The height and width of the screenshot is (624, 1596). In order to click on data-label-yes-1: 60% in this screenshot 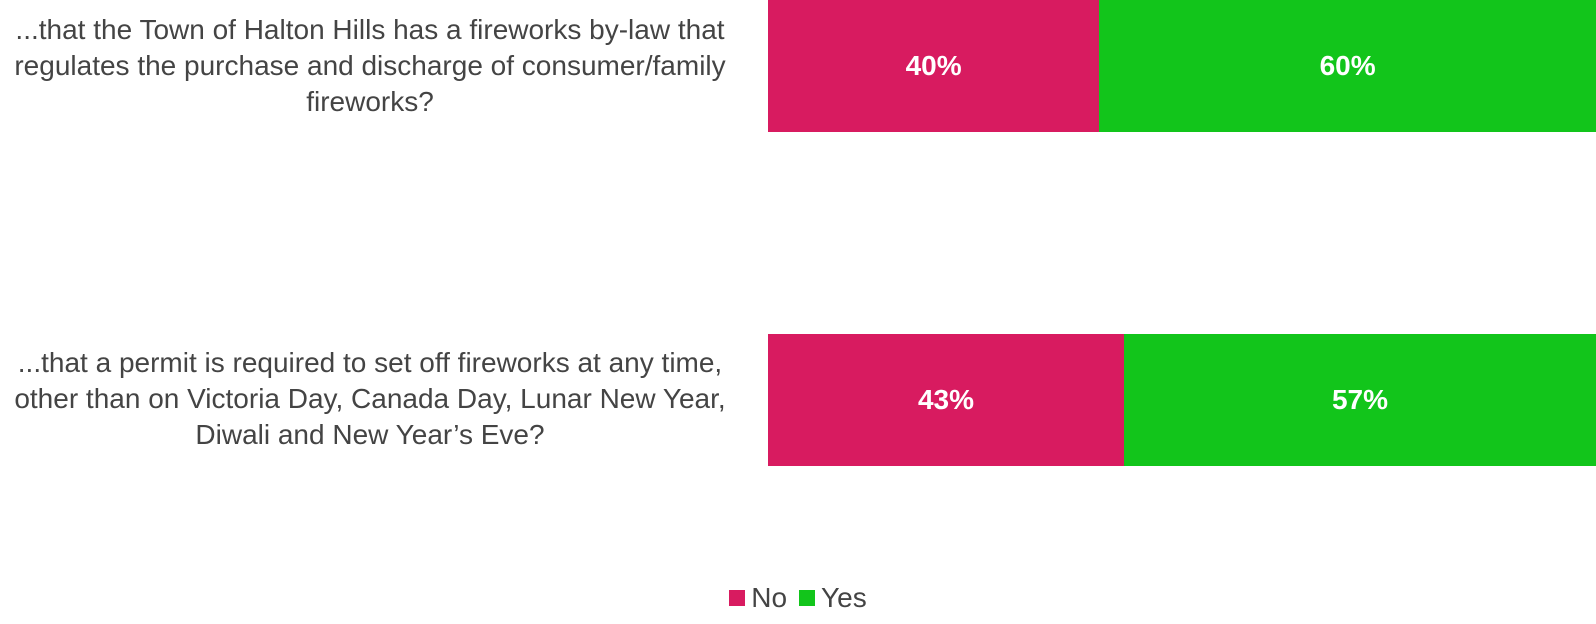, I will do `click(1347, 65)`.